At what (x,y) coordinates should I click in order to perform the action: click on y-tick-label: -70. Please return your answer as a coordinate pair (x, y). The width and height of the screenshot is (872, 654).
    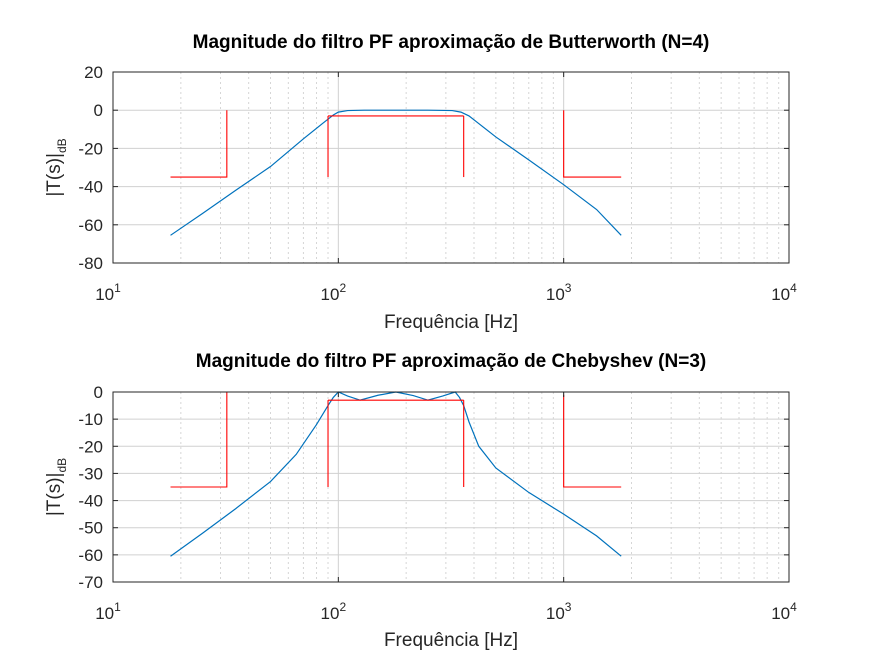
    Looking at the image, I should click on (90, 582).